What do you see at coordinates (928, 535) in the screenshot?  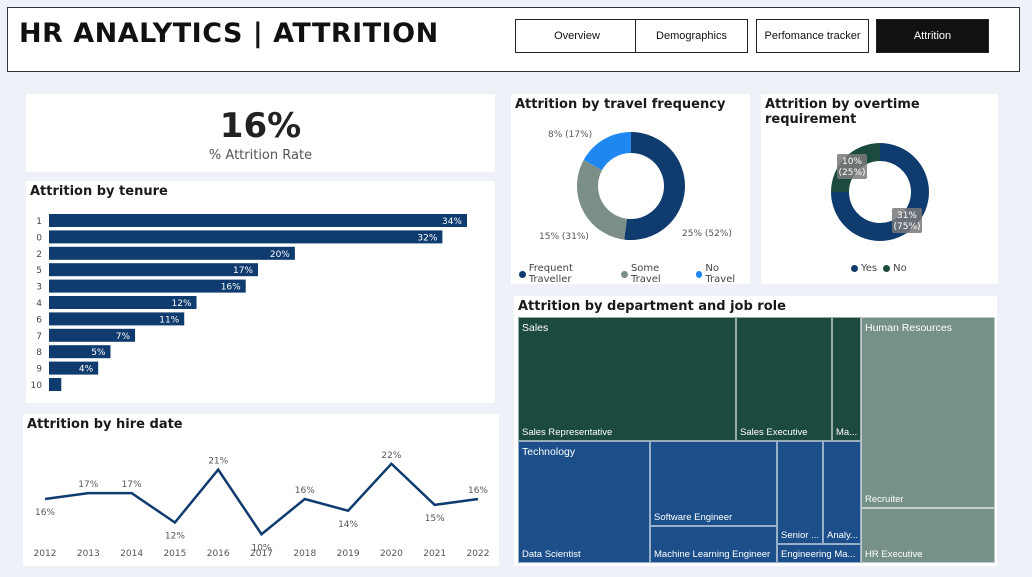 I see `treemap-hr-executive: HR Executive` at bounding box center [928, 535].